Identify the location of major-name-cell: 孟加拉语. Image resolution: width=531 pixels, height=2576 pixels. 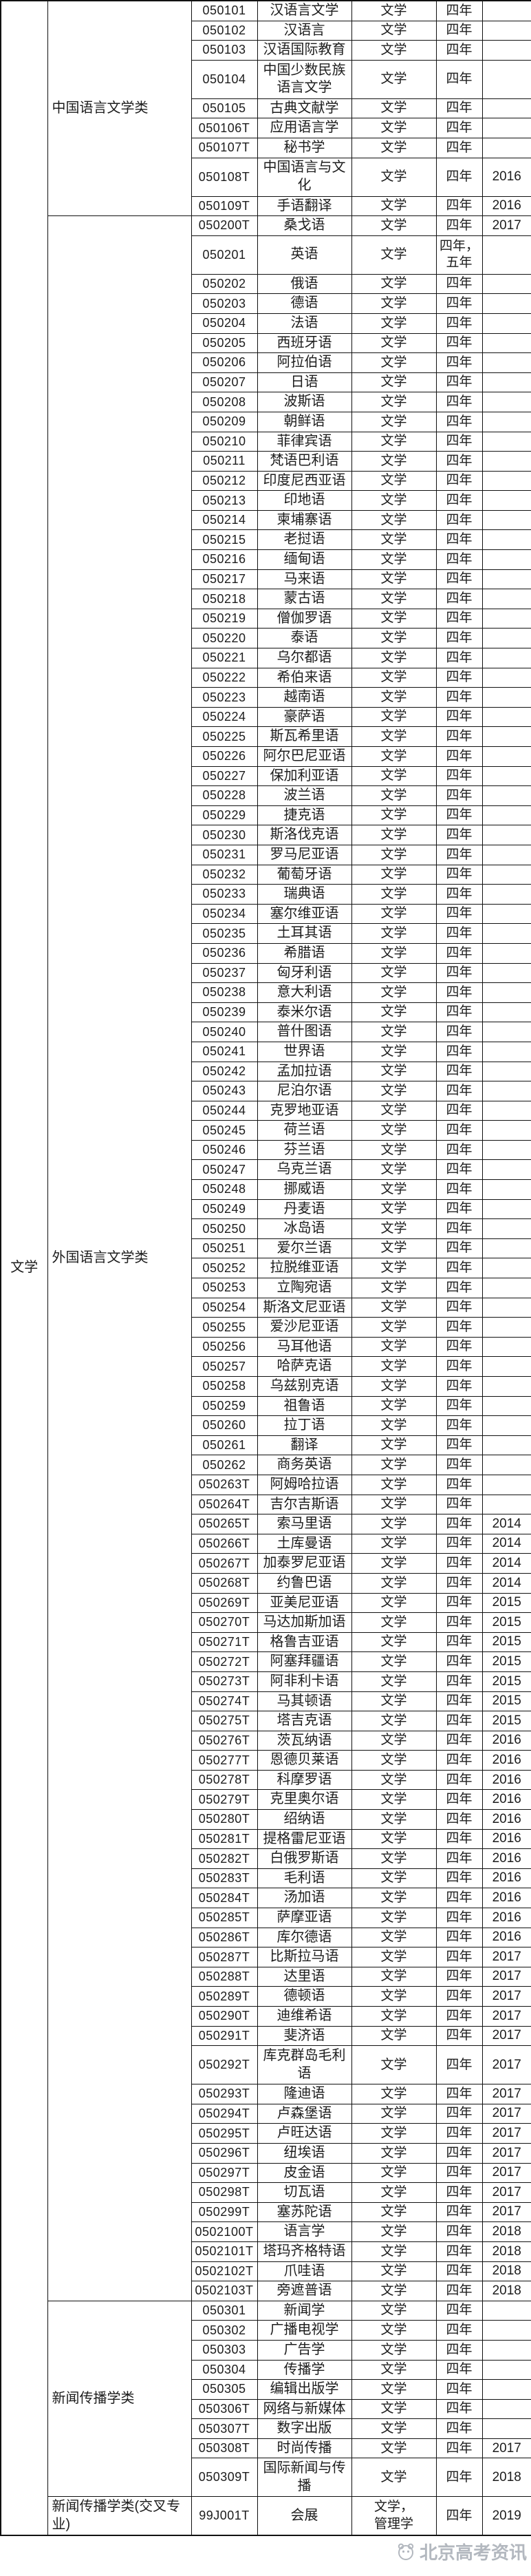
(304, 1072).